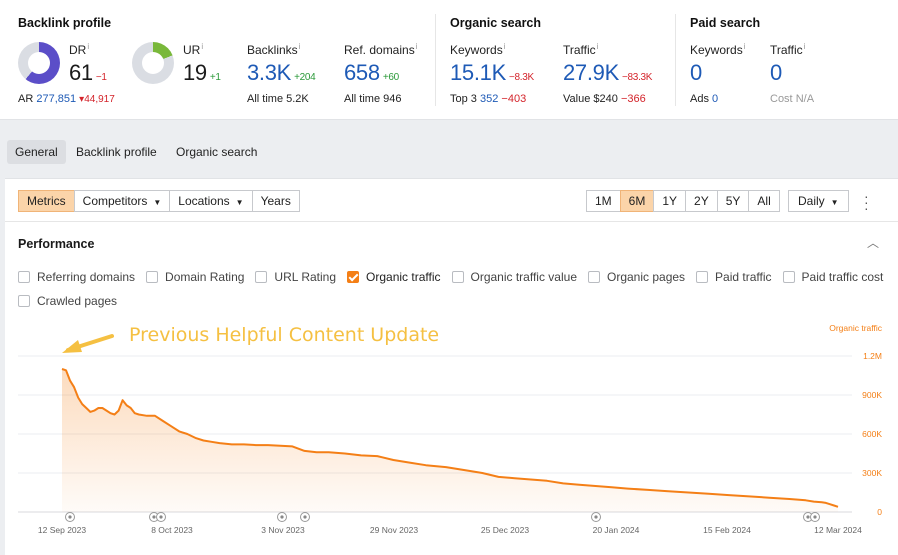 This screenshot has height=555, width=898. What do you see at coordinates (153, 63) in the screenshot?
I see `ur-donut-chart` at bounding box center [153, 63].